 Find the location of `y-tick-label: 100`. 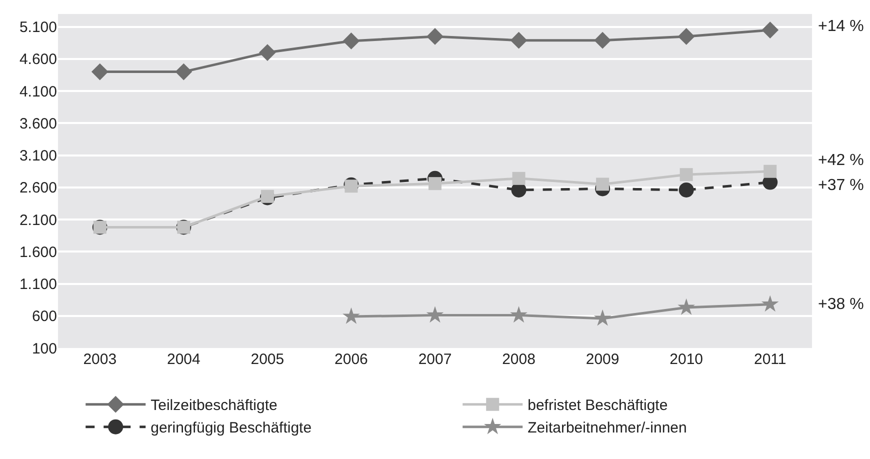

y-tick-label: 100 is located at coordinates (44, 349).